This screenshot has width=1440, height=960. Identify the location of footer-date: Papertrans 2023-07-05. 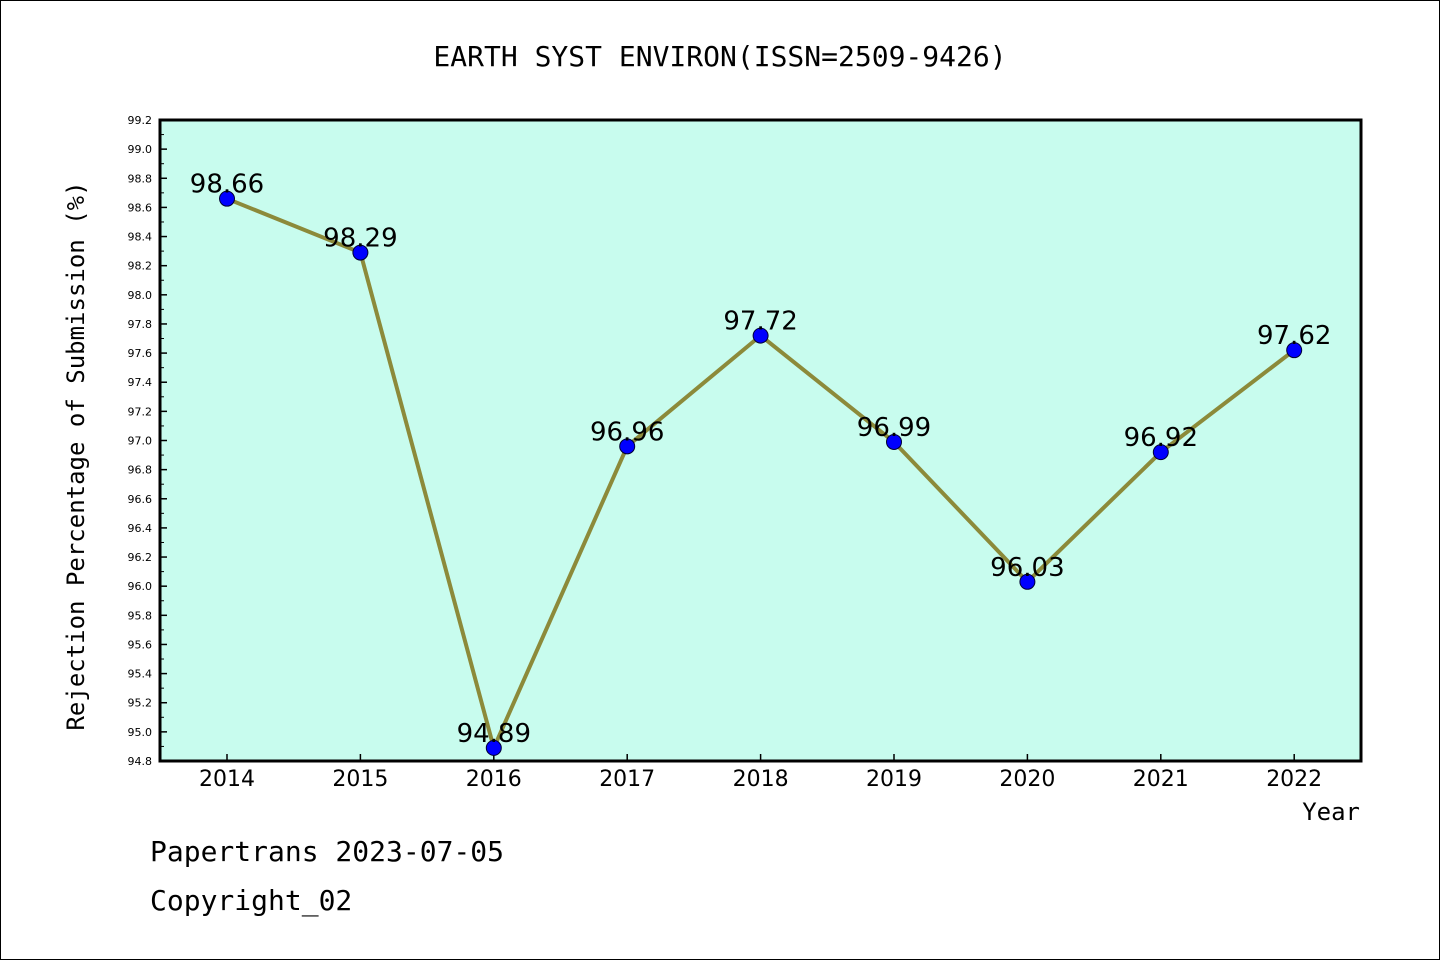
(327, 851).